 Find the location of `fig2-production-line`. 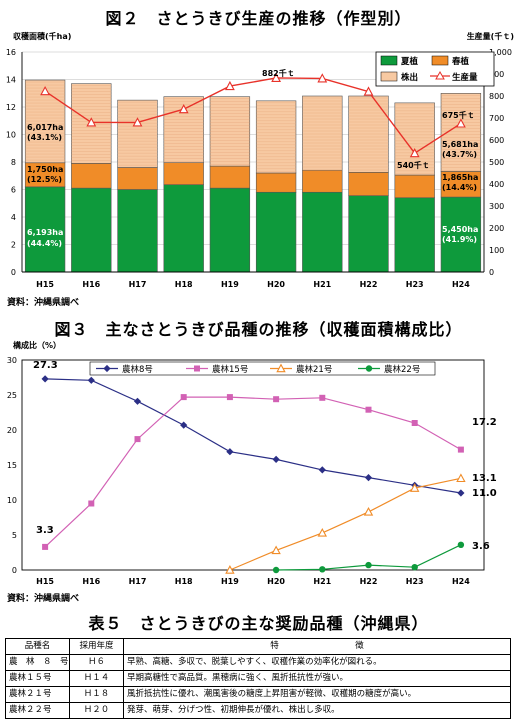

fig2-production-line is located at coordinates (253, 116).